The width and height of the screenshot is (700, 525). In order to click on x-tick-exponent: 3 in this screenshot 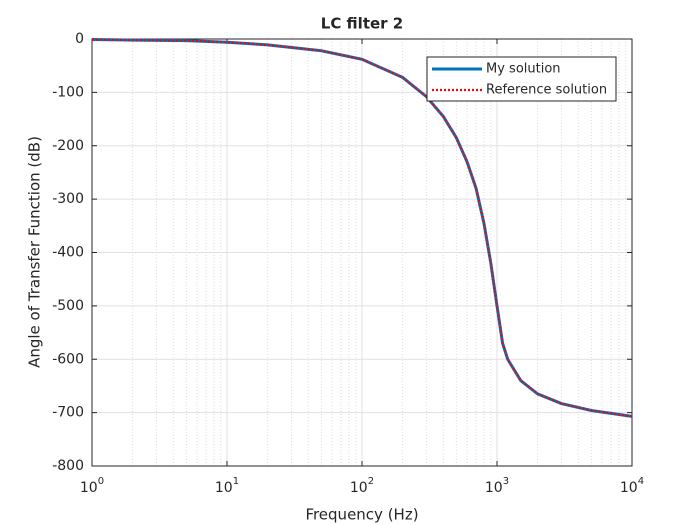, I will do `click(506, 481)`.